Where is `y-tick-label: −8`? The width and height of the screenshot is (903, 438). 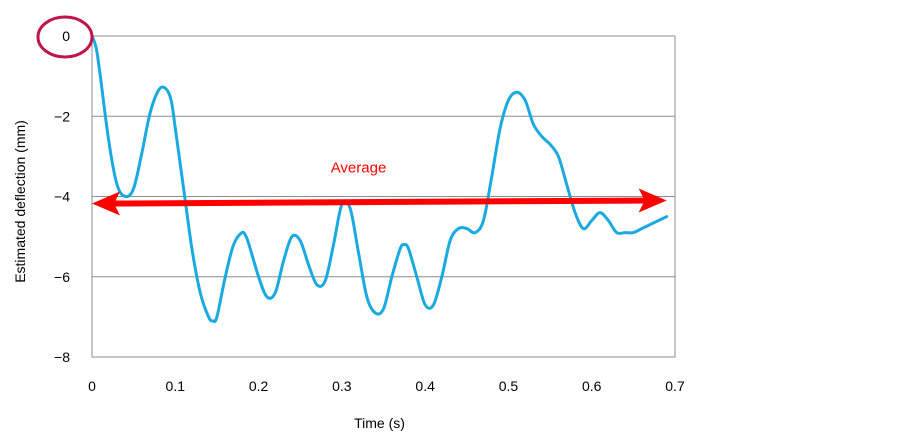 y-tick-label: −8 is located at coordinates (62, 357).